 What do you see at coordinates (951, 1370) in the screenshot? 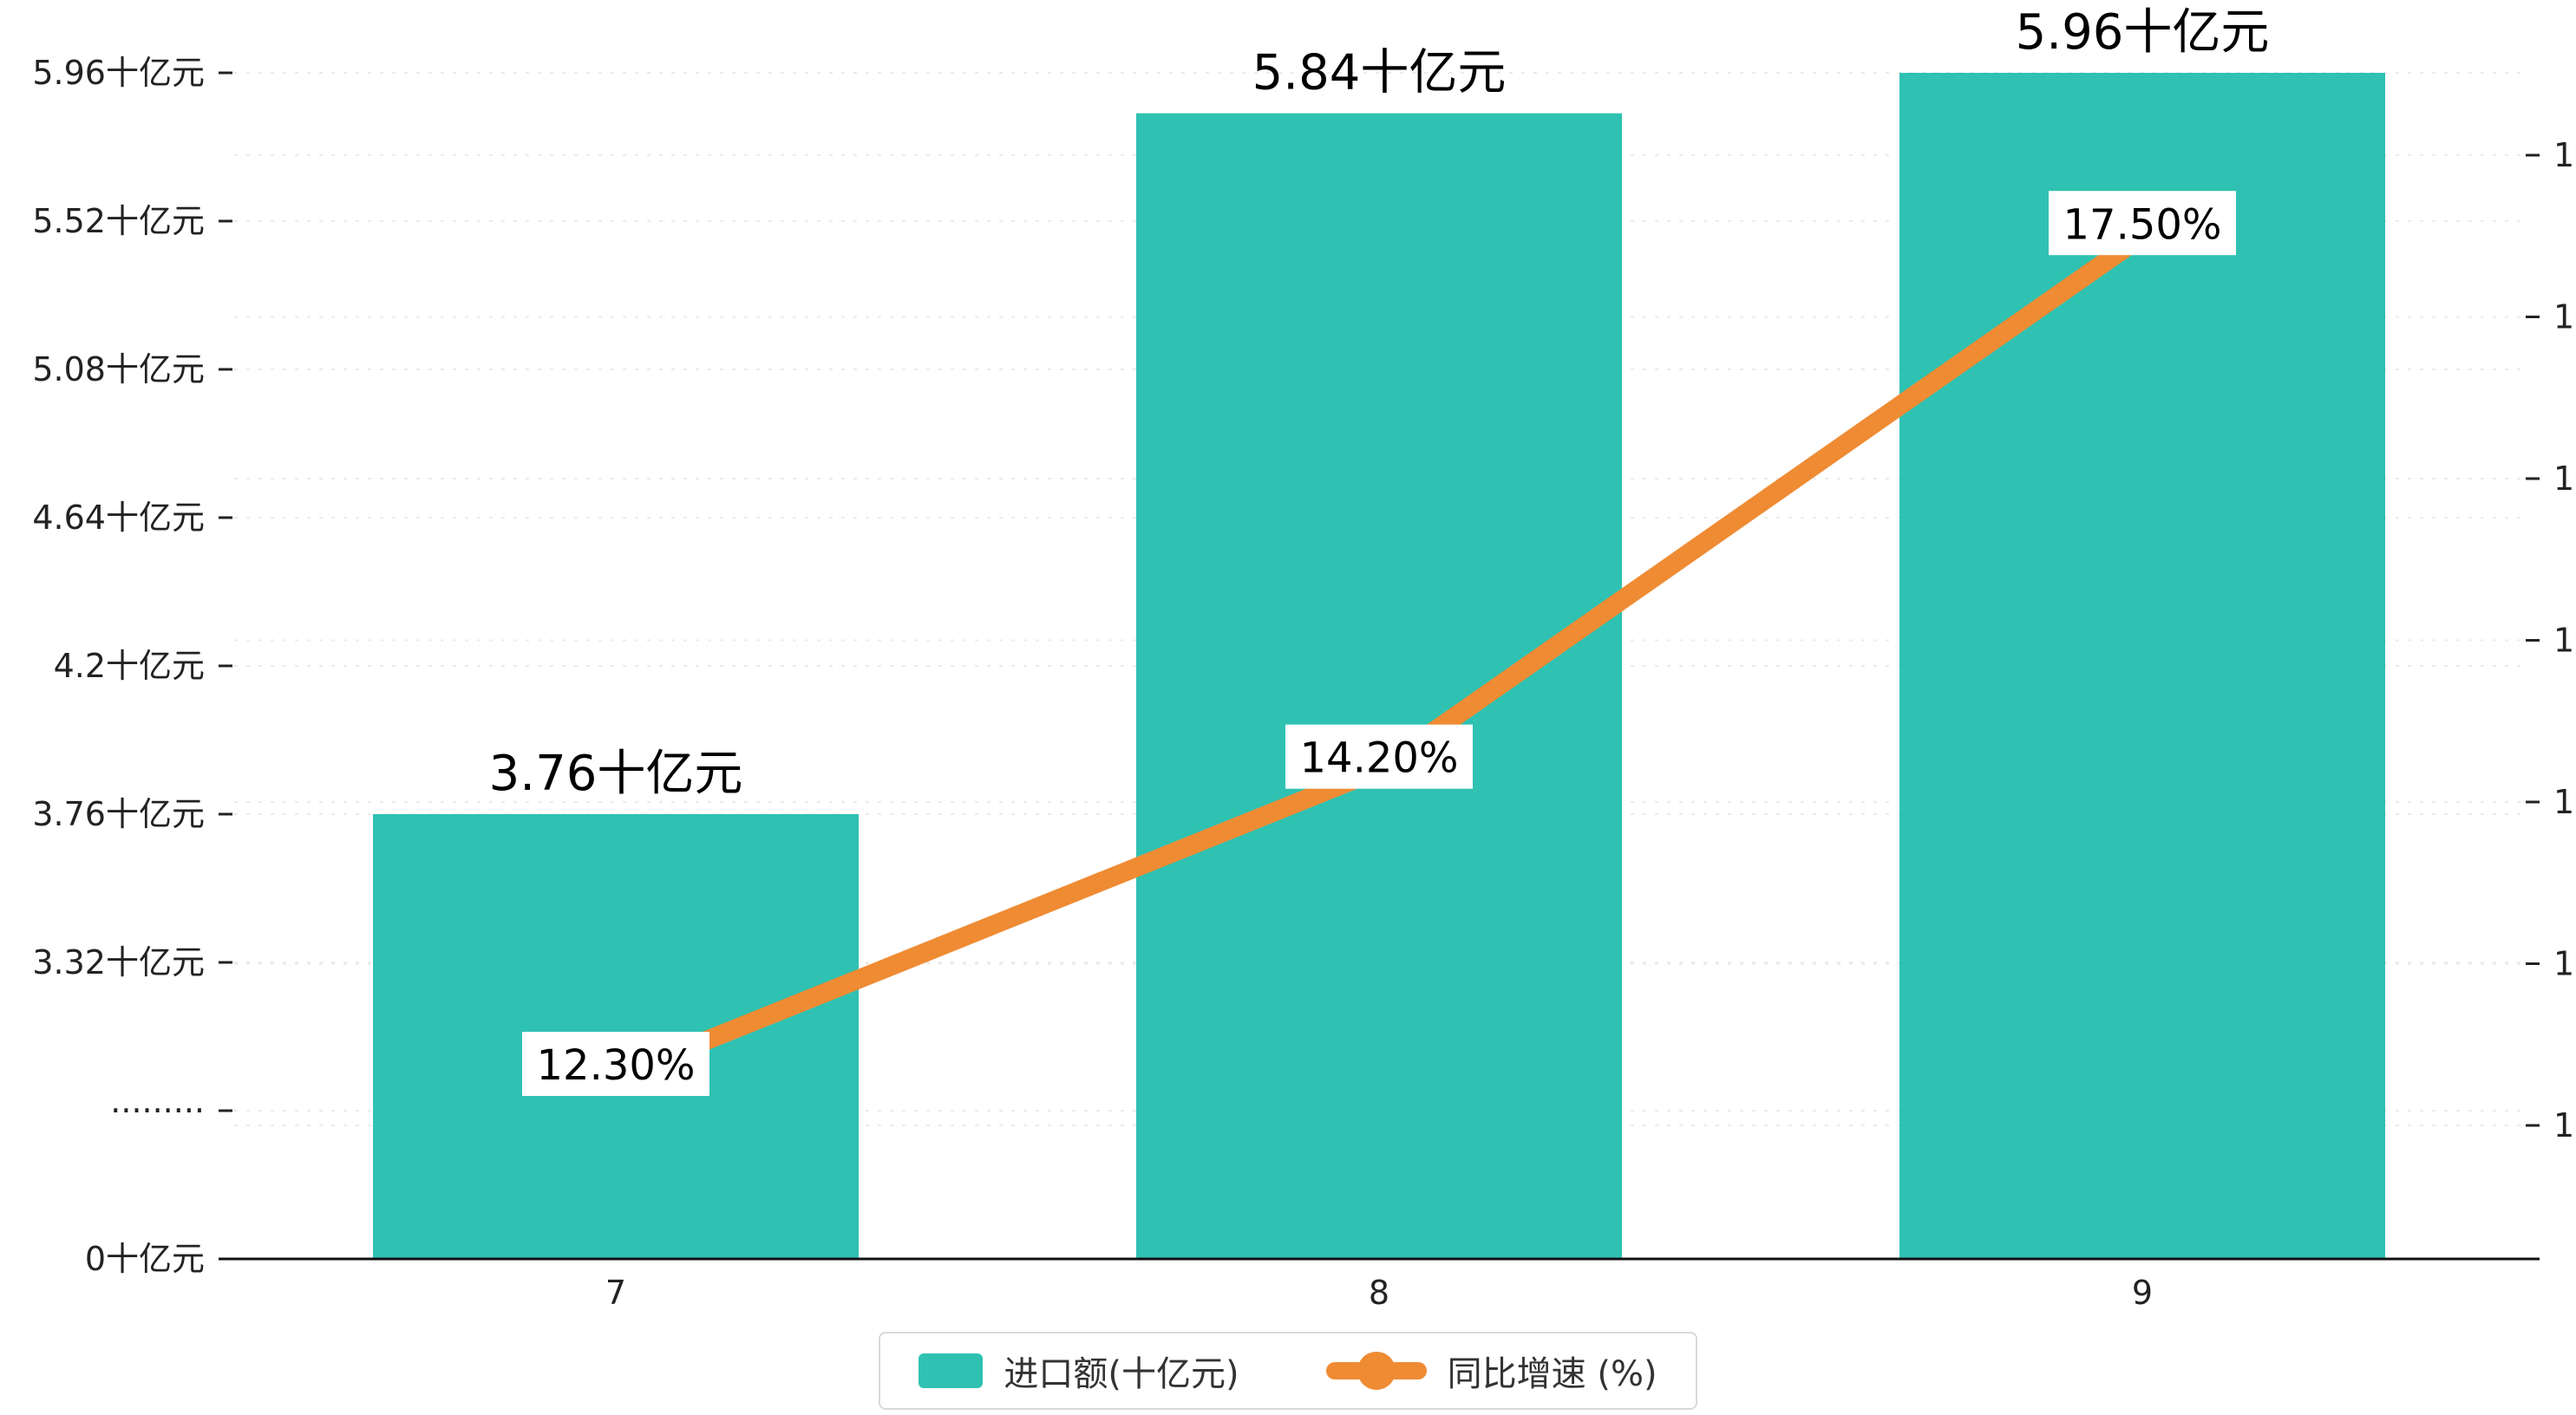
I see `bar-series-swatch-icon` at bounding box center [951, 1370].